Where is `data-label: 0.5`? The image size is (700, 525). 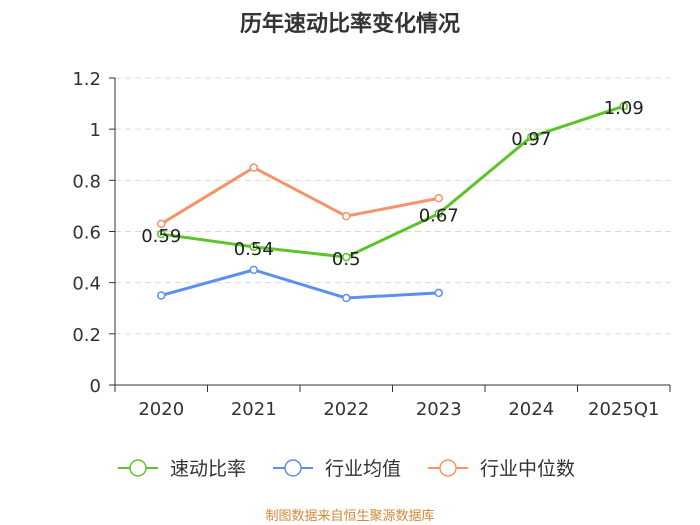 data-label: 0.5 is located at coordinates (346, 259).